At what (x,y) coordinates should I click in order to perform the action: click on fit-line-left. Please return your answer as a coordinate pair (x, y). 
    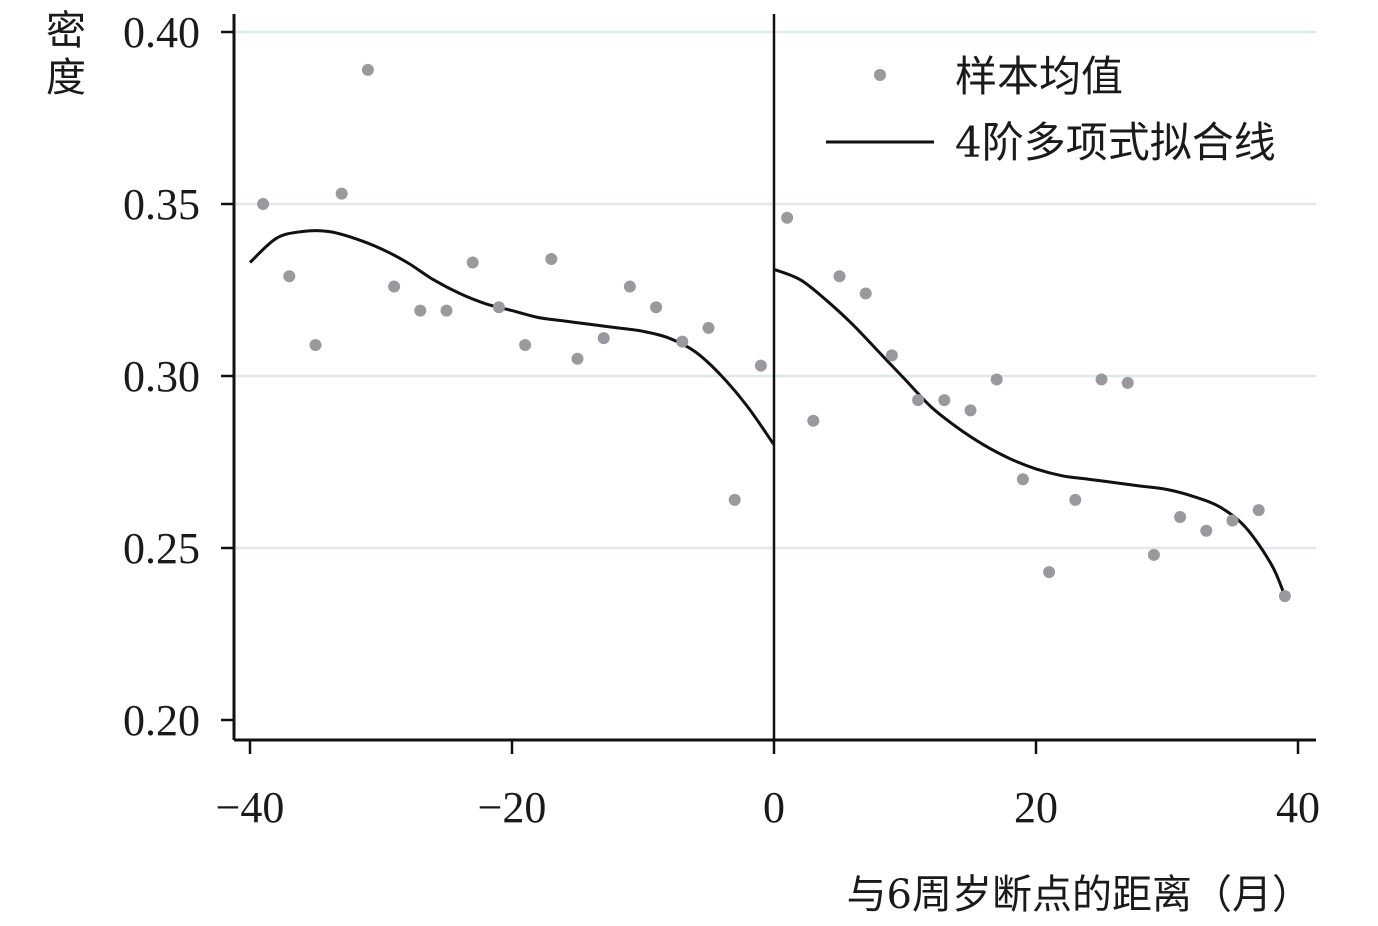
    Looking at the image, I should click on (512, 337).